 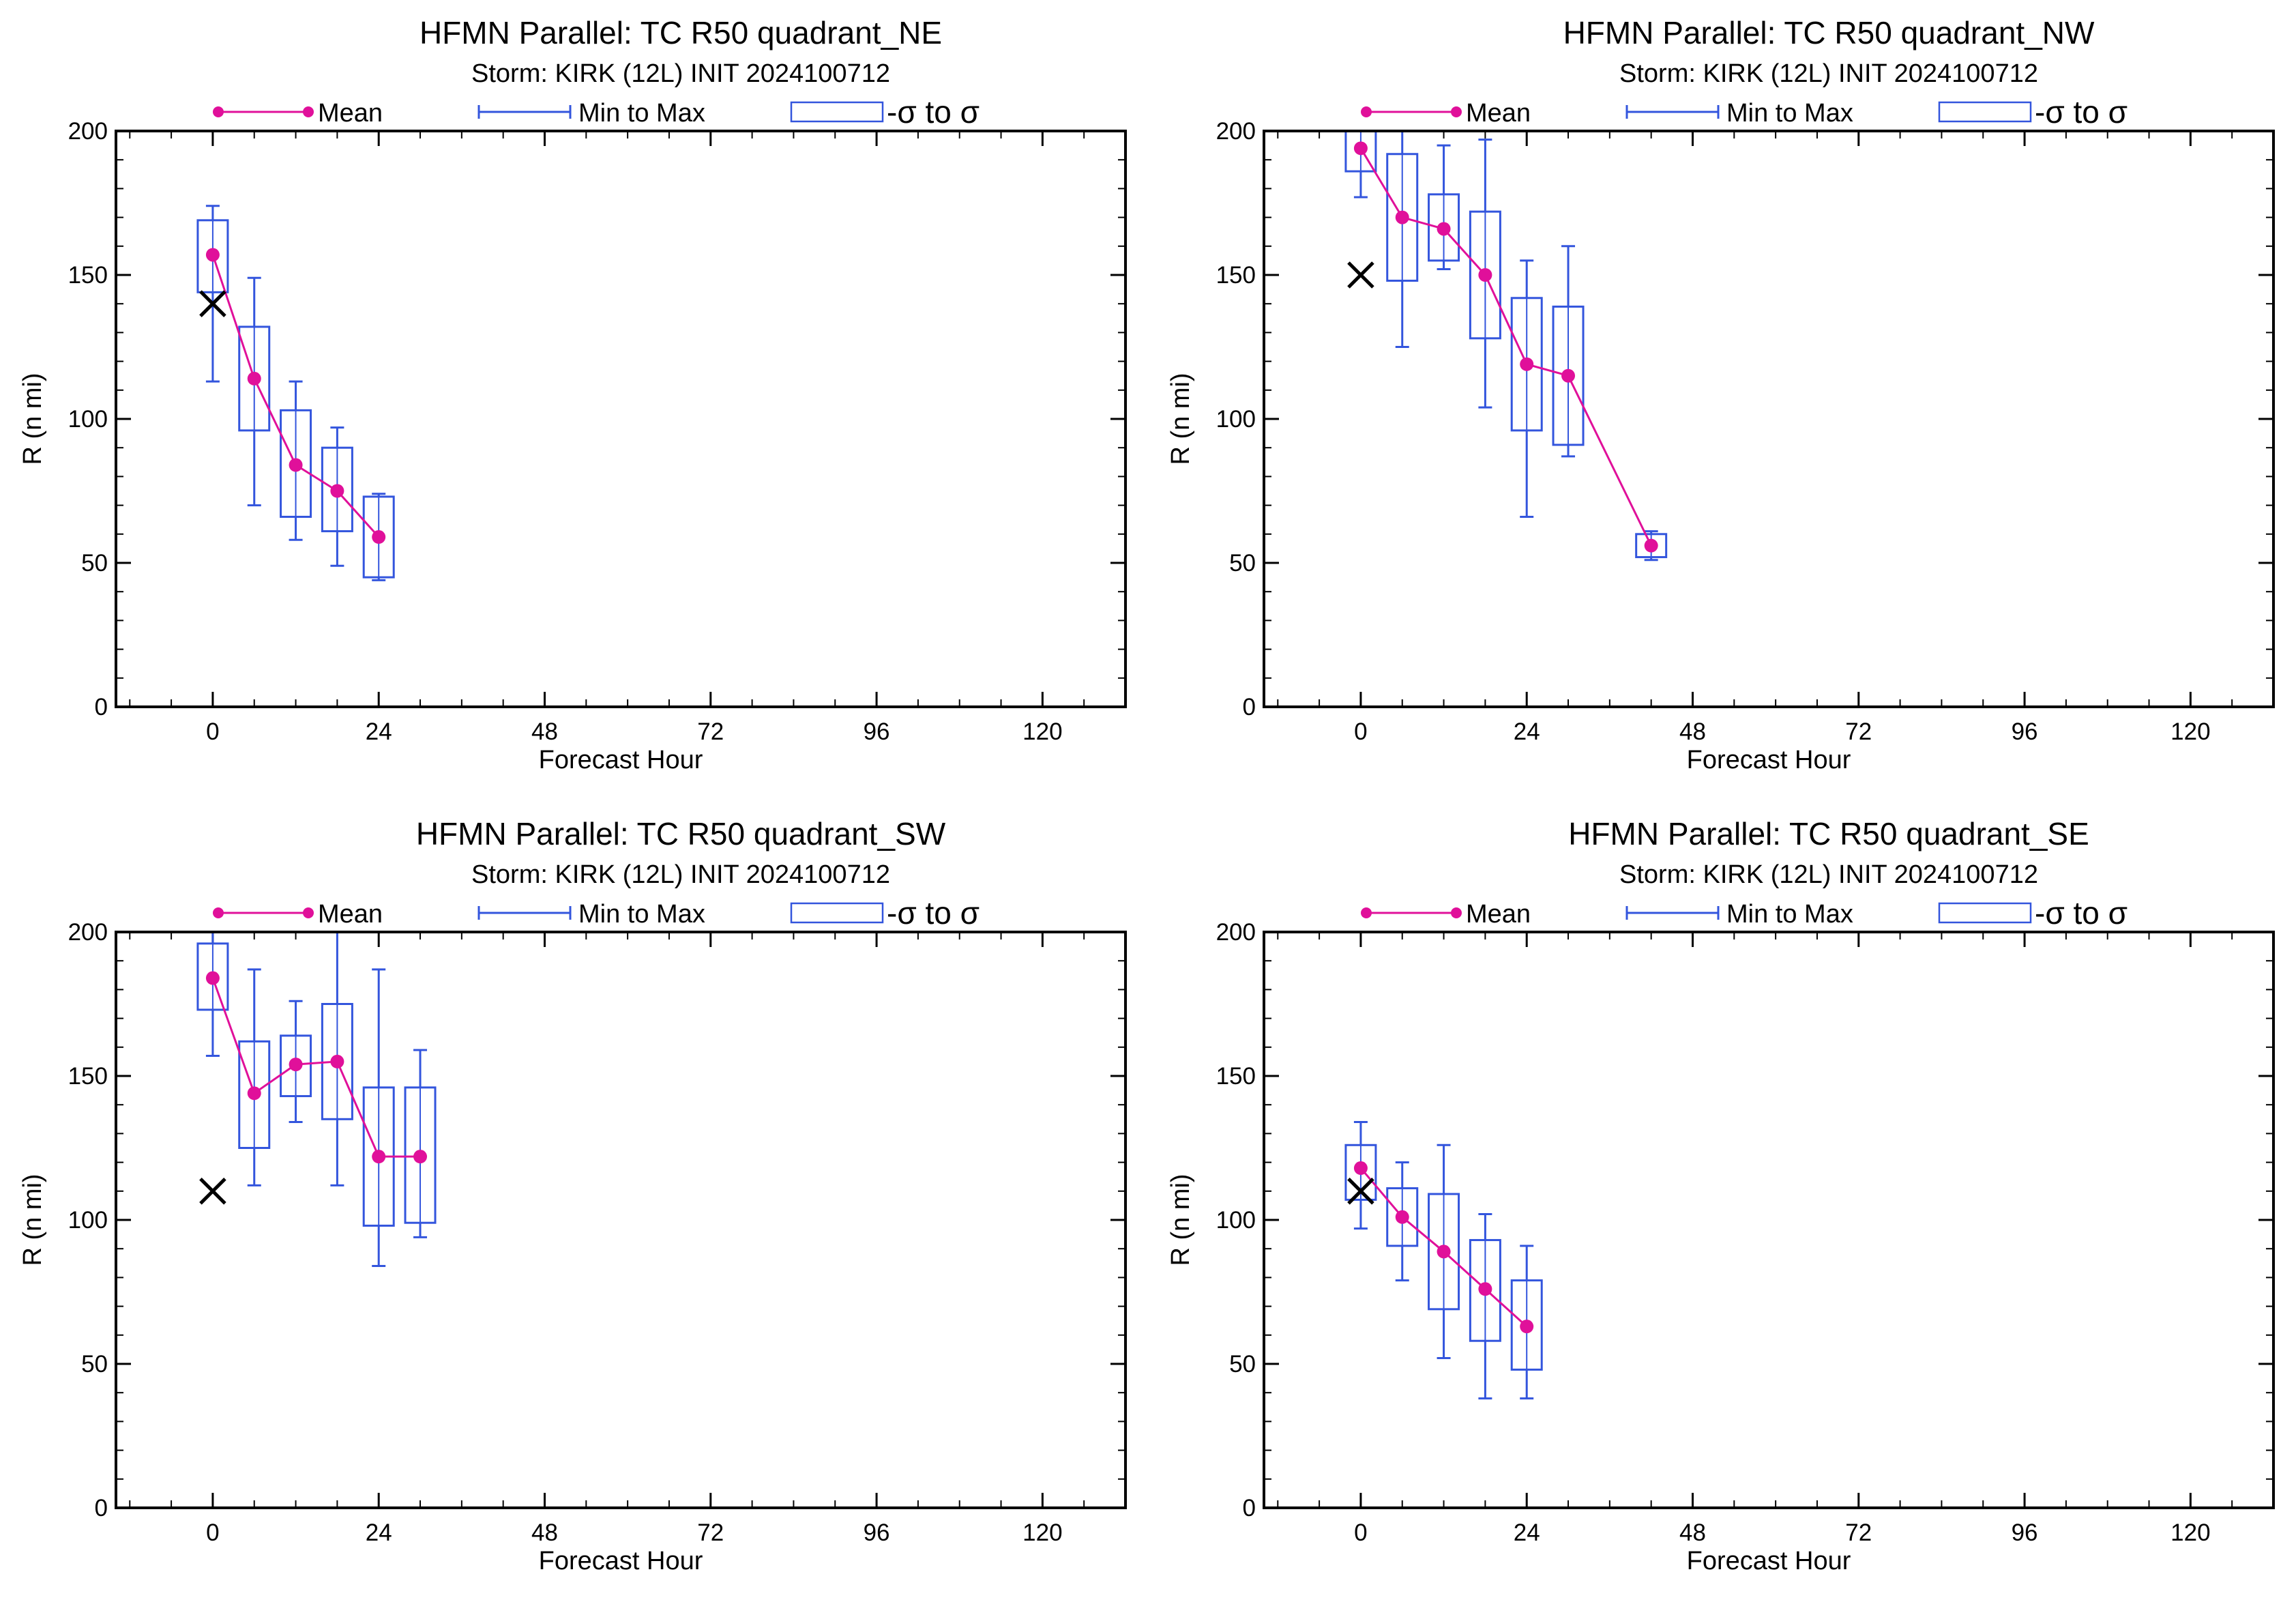 What do you see at coordinates (1828, 834) in the screenshot?
I see `chart-title: HFMN Parallel: TC R50 quadrant_SE` at bounding box center [1828, 834].